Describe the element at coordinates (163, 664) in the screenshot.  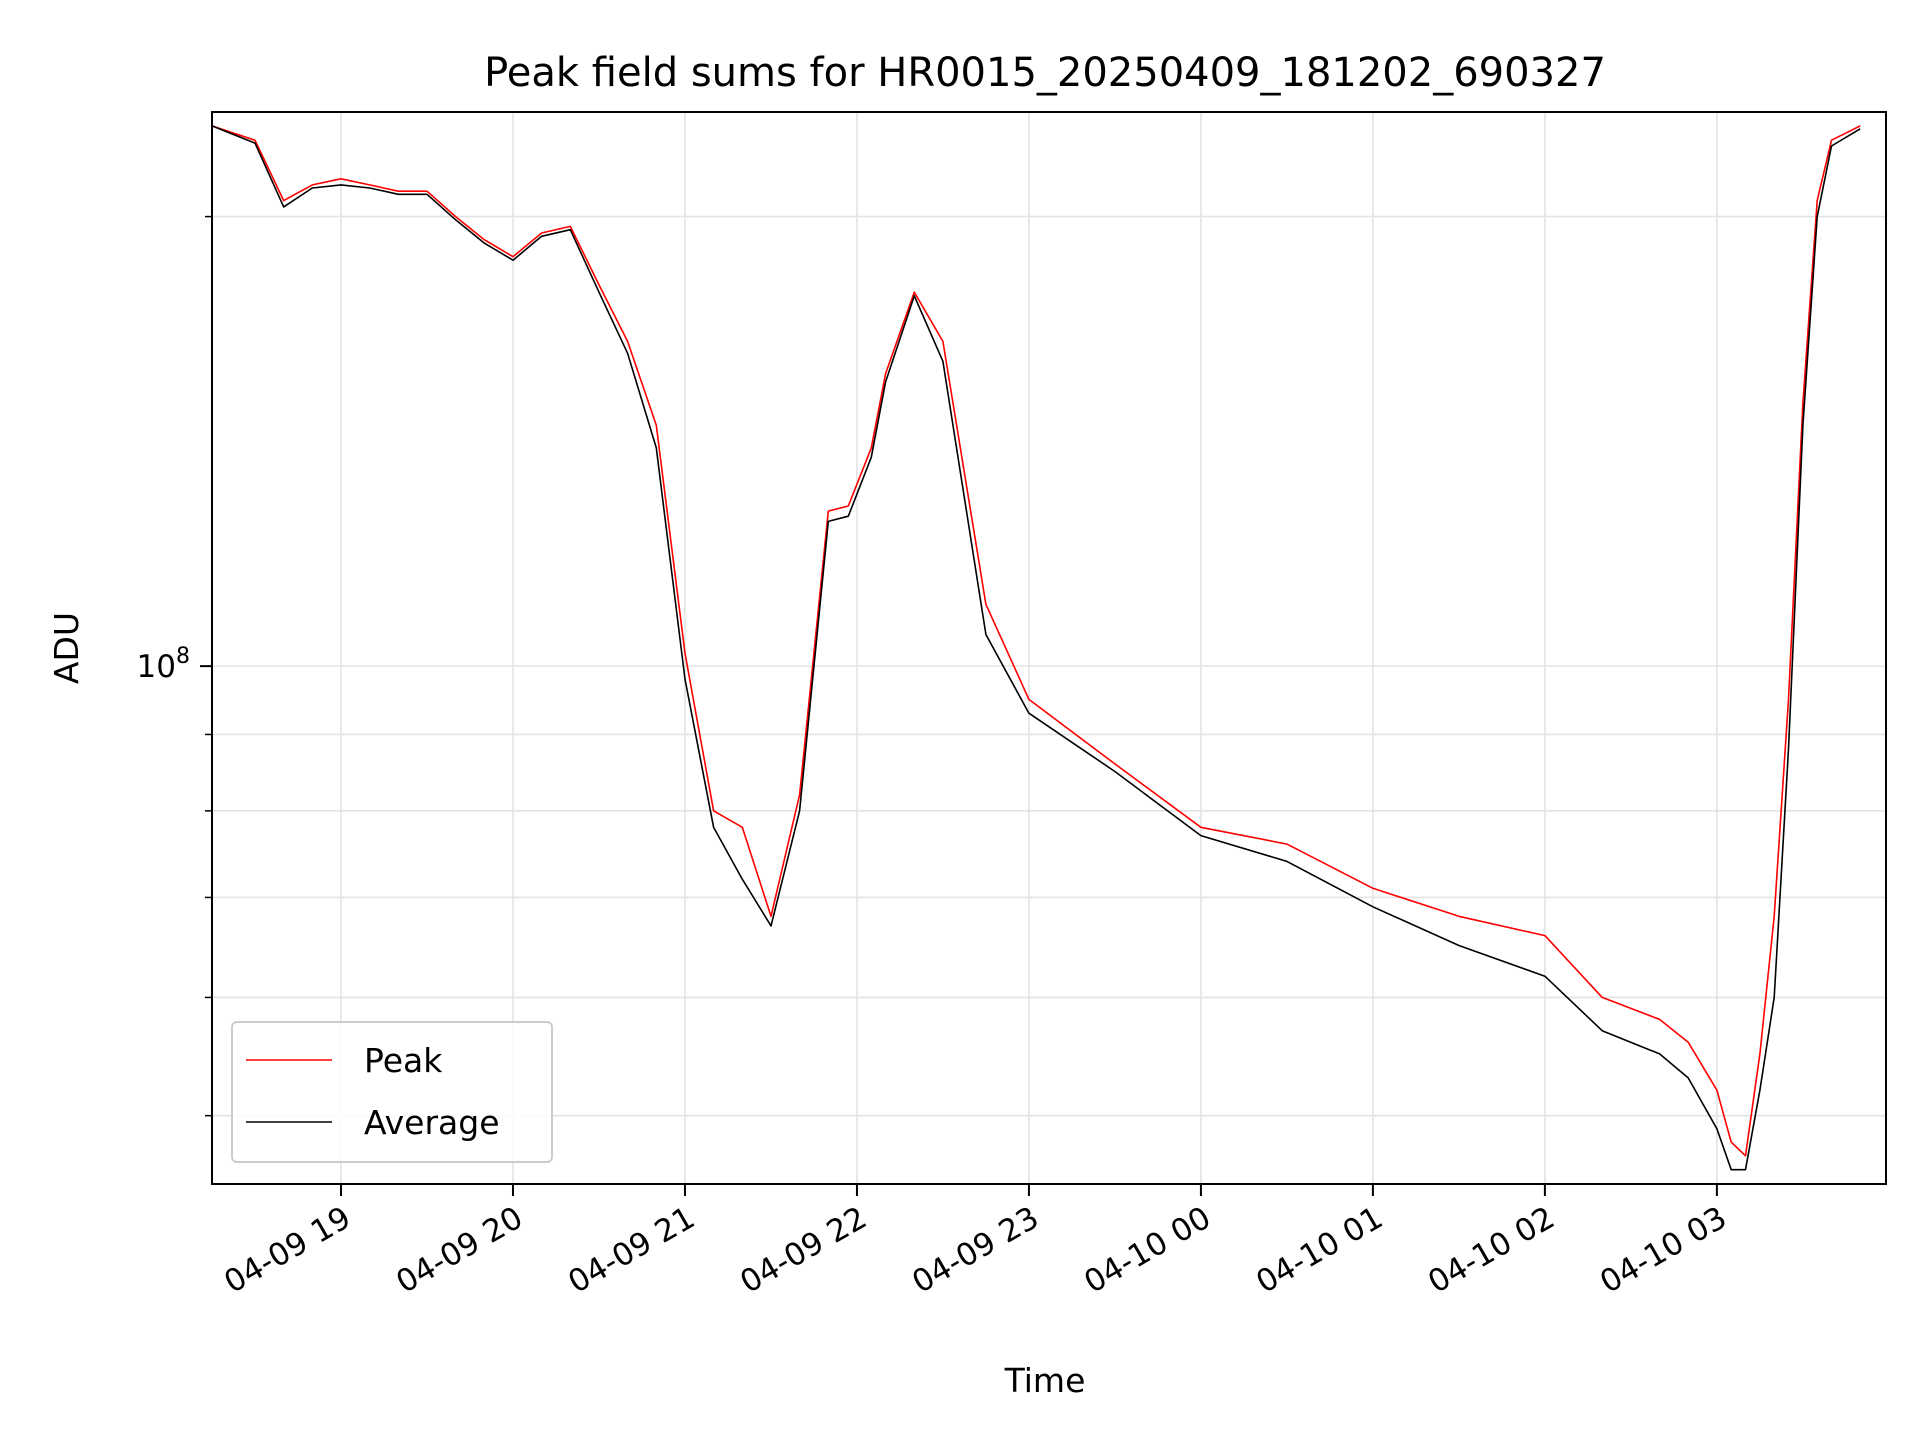
I see `y-tick-label: 108` at that location.